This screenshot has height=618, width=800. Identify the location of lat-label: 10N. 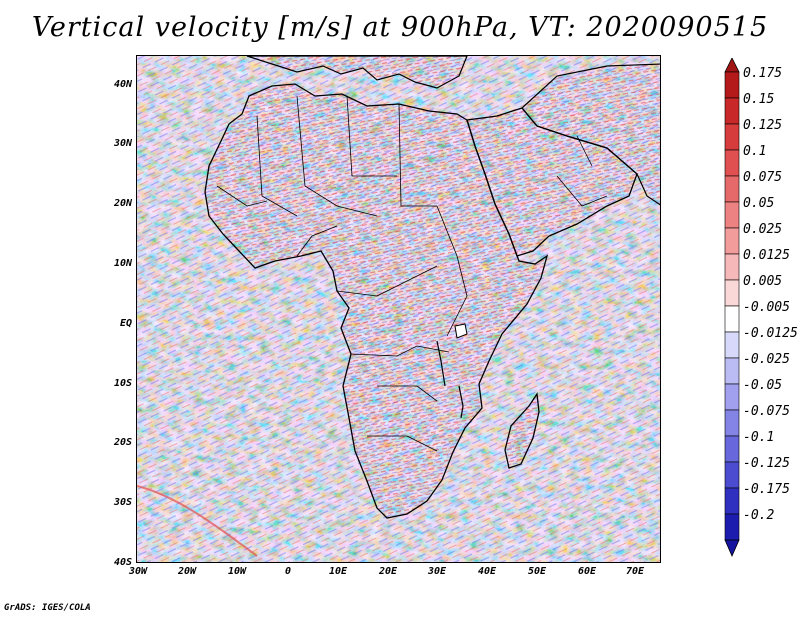
(122, 263).